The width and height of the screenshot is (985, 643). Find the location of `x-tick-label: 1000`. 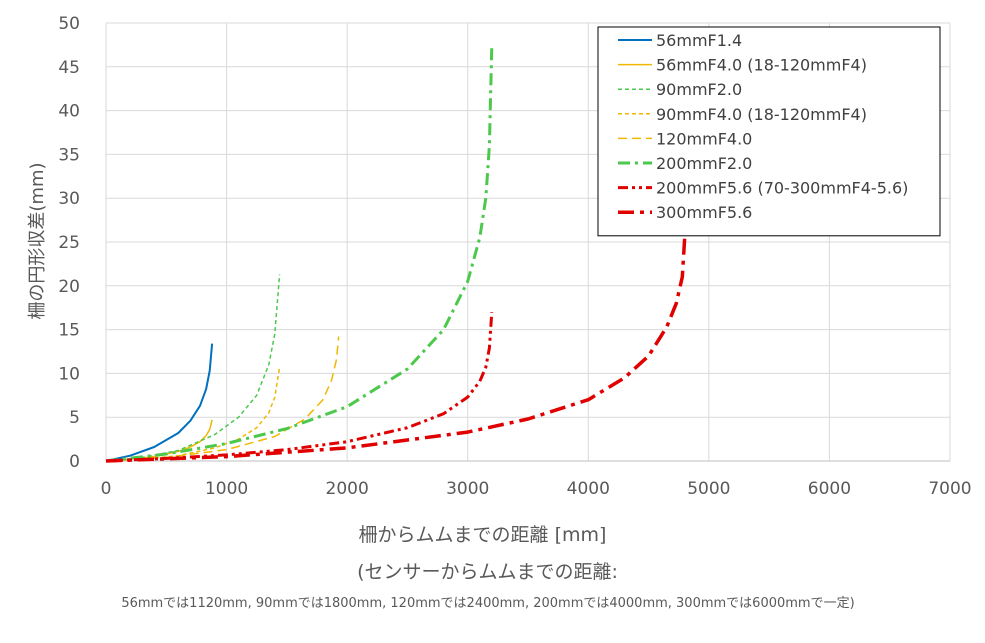

x-tick-label: 1000 is located at coordinates (226, 489).